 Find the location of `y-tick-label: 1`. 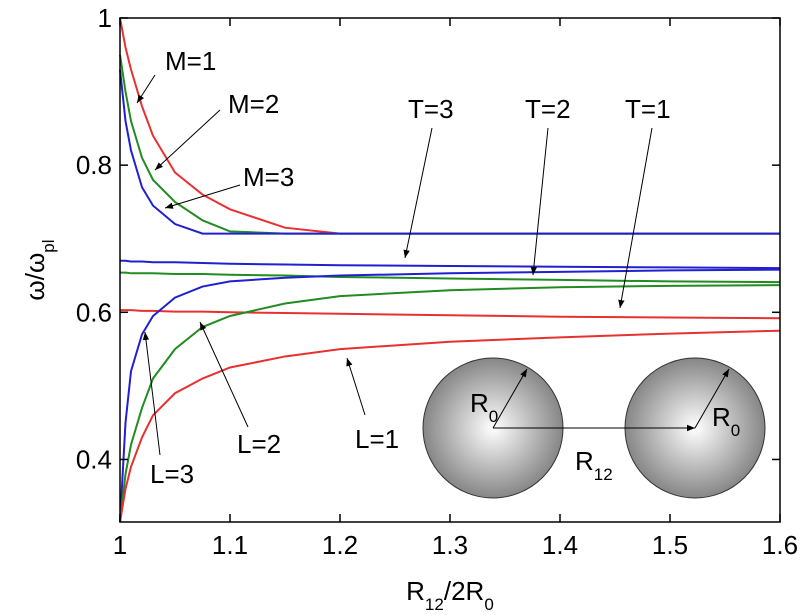

y-tick-label: 1 is located at coordinates (105, 18).